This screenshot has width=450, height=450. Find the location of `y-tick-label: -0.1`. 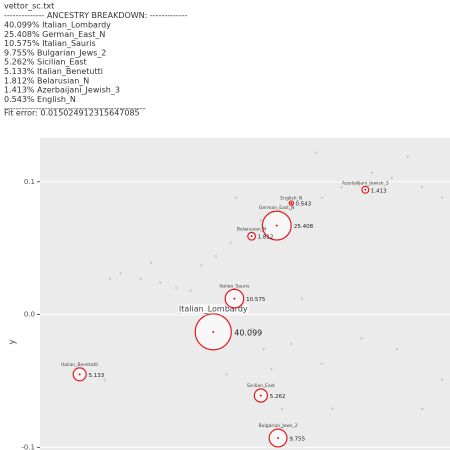

y-tick-label: -0.1 is located at coordinates (28, 446).